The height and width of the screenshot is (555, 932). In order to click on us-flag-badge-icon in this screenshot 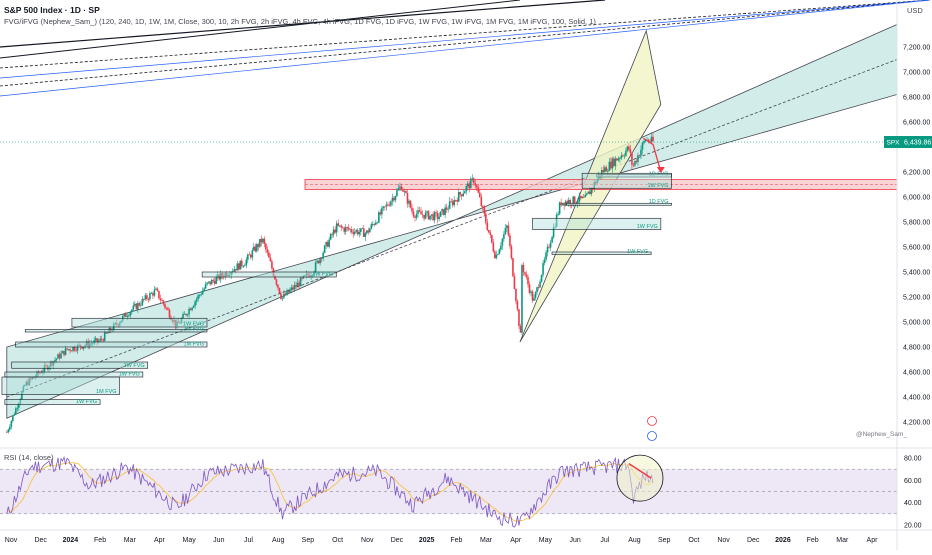, I will do `click(652, 436)`.